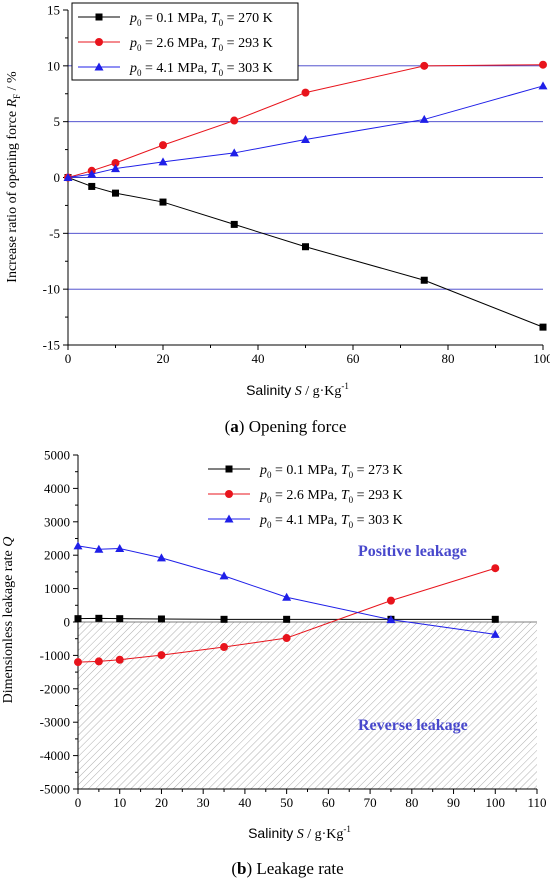 This screenshot has width=550, height=886. Describe the element at coordinates (378, 495) in the screenshot. I see `legend-t-value: 293` at that location.